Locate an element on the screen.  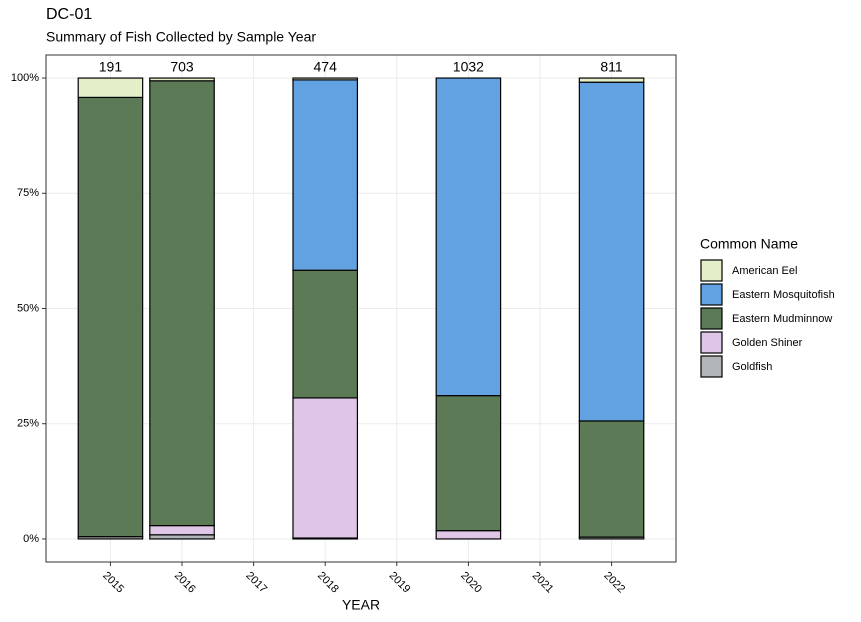
legend-label: Eastern Mudminnow is located at coordinates (782, 319).